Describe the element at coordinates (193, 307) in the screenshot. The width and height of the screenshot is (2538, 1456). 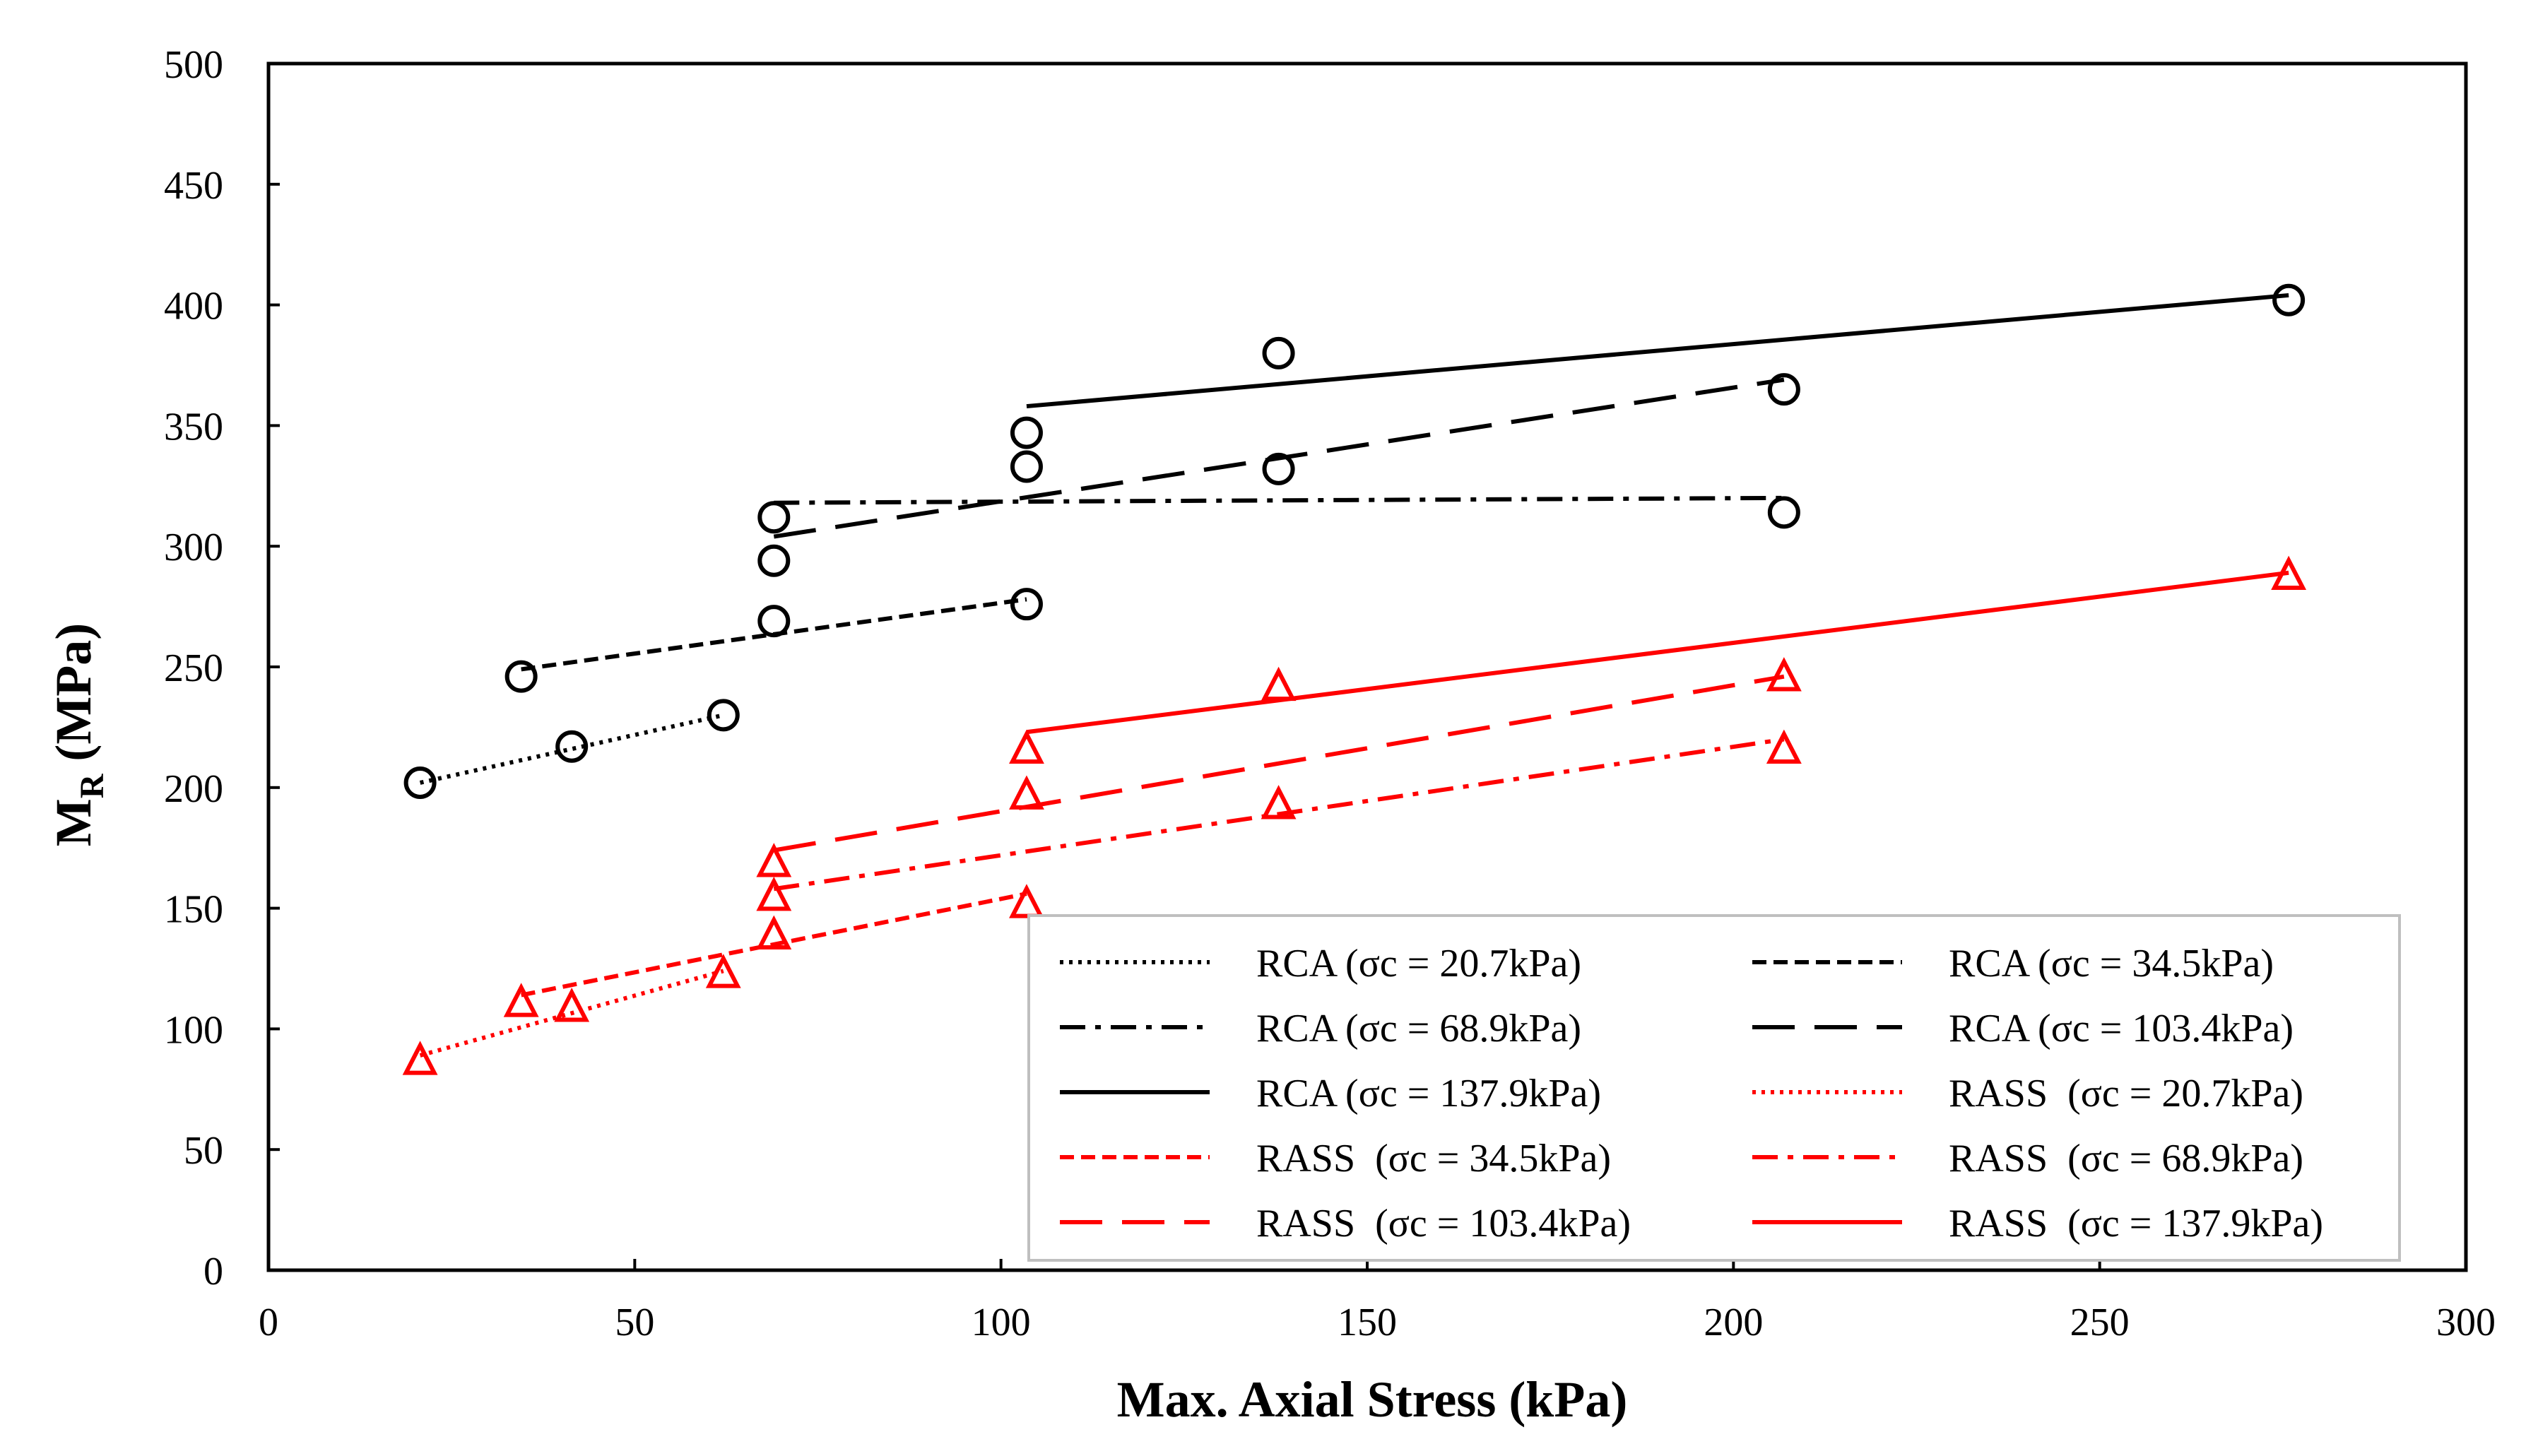
I see `y-tick-label: 400` at that location.